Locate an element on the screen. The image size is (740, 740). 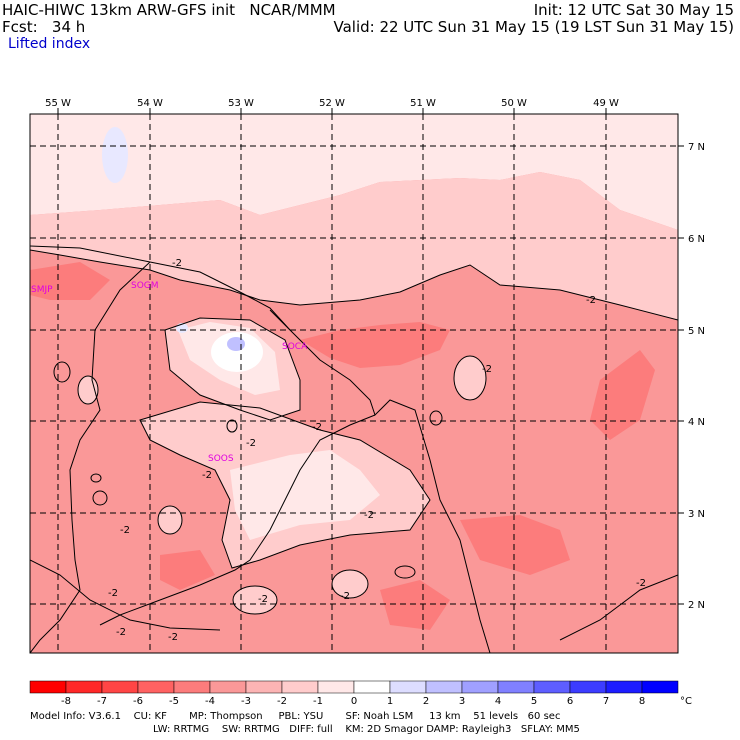
colorbar: -8 -7 -6 -5 -4 -3 -2 -1 0 1 2 3 4 5 6 7 8 °C is located at coordinates (360, 693).